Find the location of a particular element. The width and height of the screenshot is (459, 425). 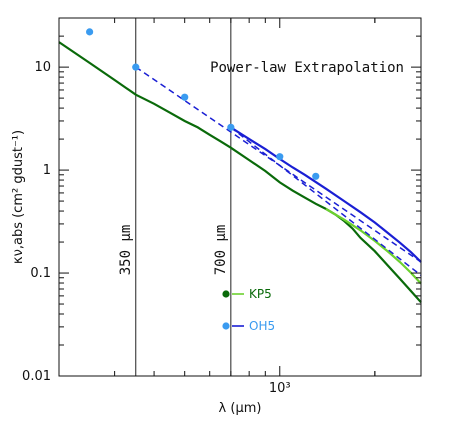

legend-marker-oh5 is located at coordinates (226, 326).